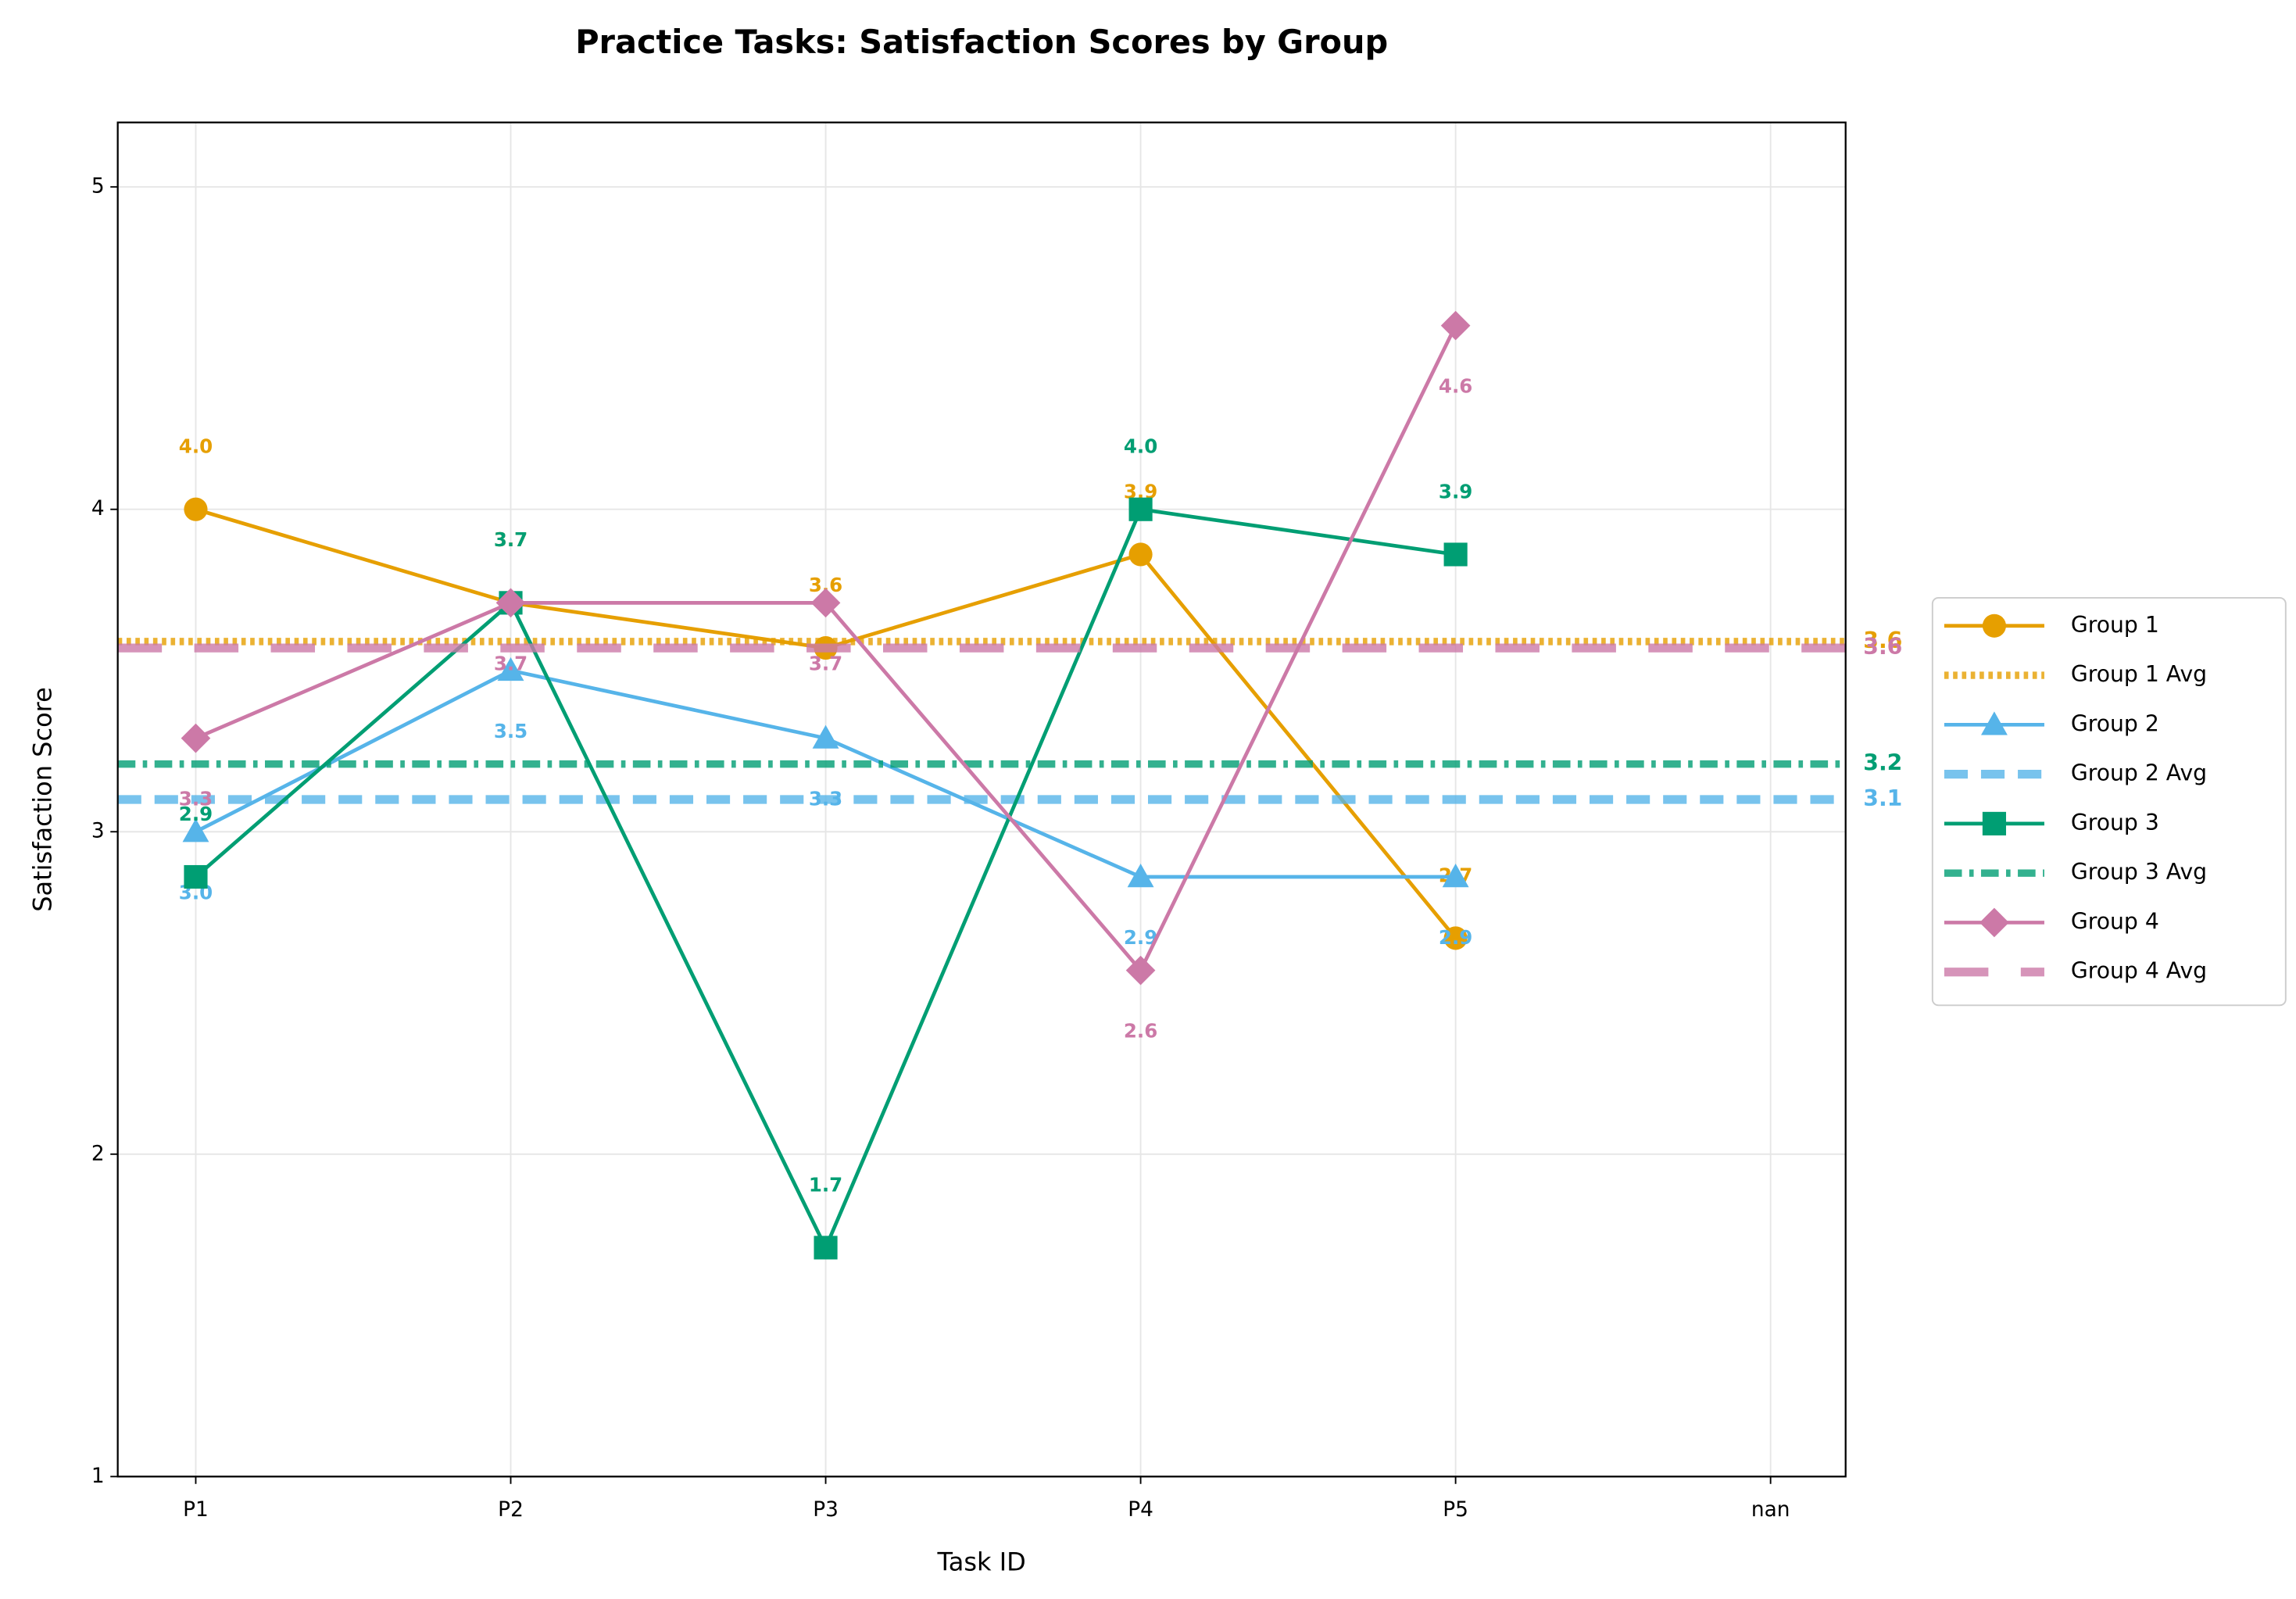  Describe the element at coordinates (2115, 723) in the screenshot. I see `legend-label: Group 2` at that location.